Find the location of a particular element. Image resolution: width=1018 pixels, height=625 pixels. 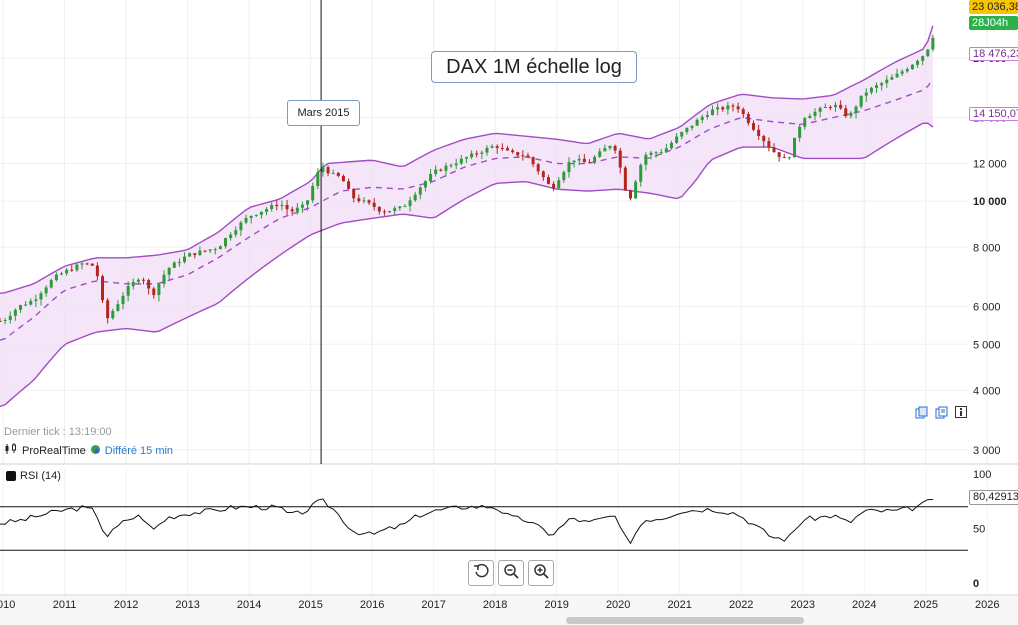

brand-bar: ProRealTime Différé 15 min is located at coordinates (88, 450).